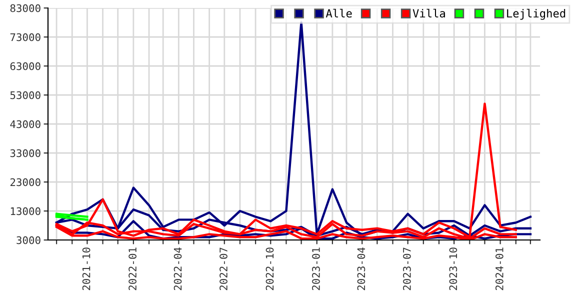  I want to click on y-tick-label: 83000, so click(25, 8).